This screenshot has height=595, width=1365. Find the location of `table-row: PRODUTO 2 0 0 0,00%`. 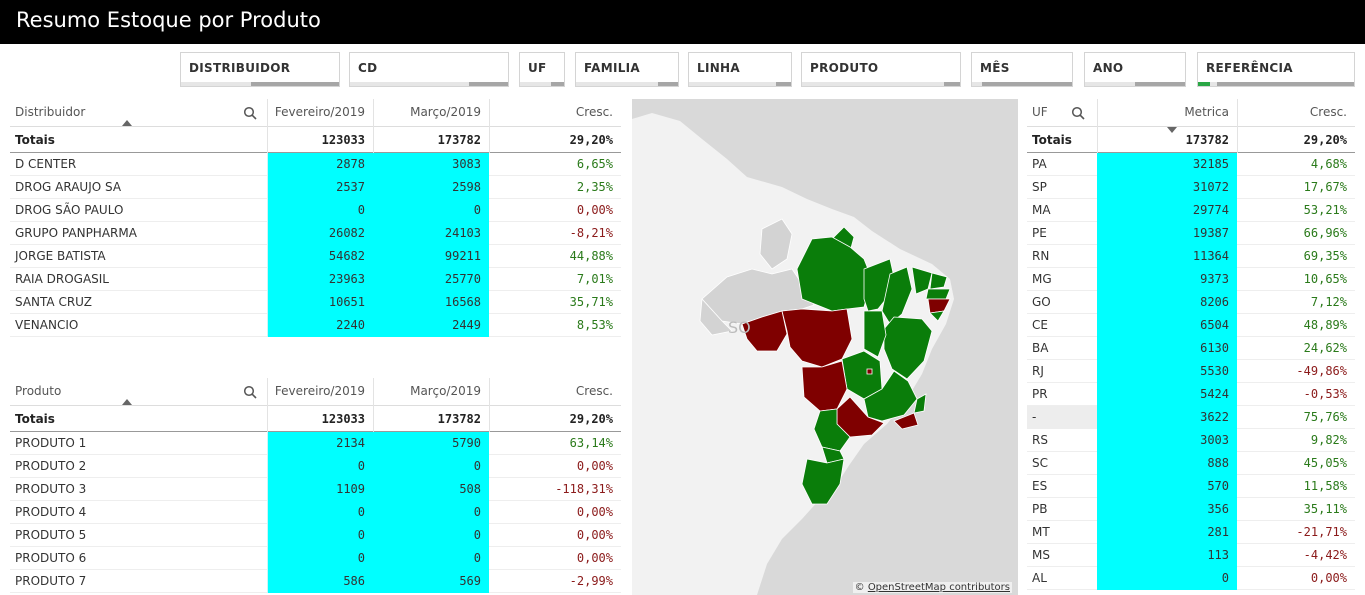

table-row: PRODUTO 2 0 0 0,00% is located at coordinates (315, 466).